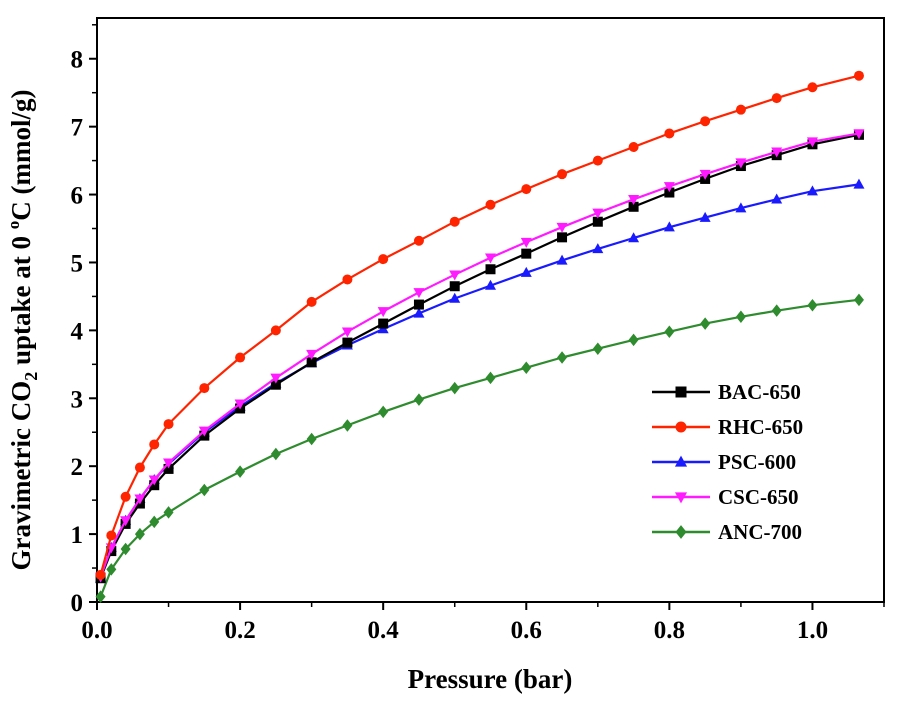 This screenshot has width=918, height=702. Describe the element at coordinates (77, 603) in the screenshot. I see `y-tick-label: 0` at that location.